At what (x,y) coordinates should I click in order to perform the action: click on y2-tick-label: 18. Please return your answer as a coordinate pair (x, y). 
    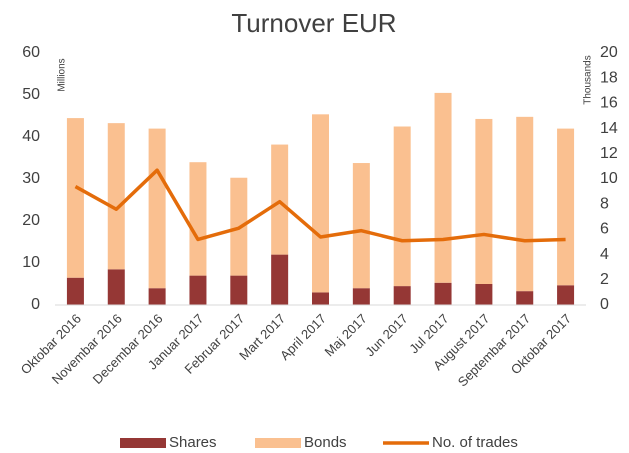
    Looking at the image, I should click on (609, 77).